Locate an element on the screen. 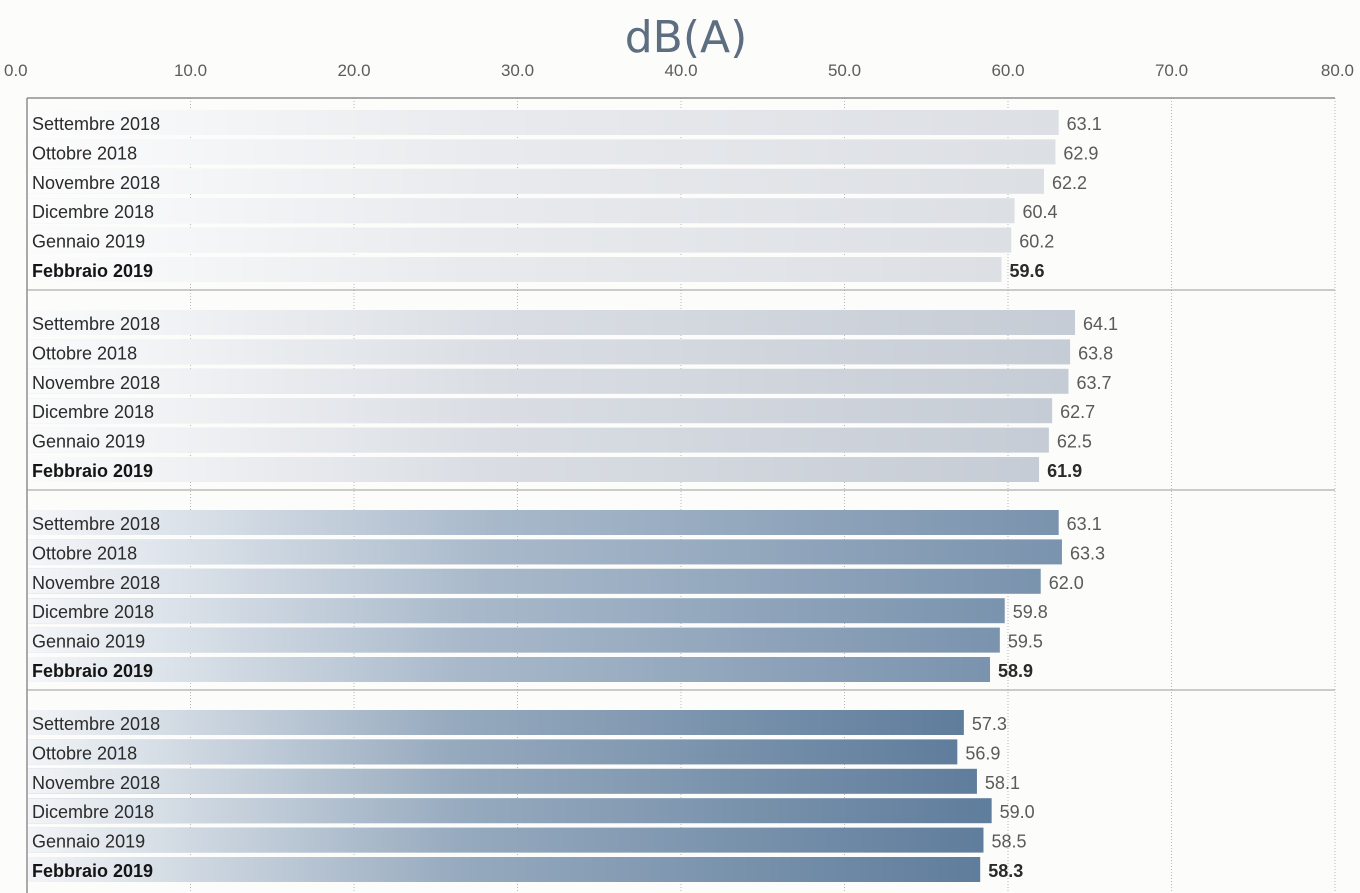  x-tick-label: 80.0 is located at coordinates (1337, 70).